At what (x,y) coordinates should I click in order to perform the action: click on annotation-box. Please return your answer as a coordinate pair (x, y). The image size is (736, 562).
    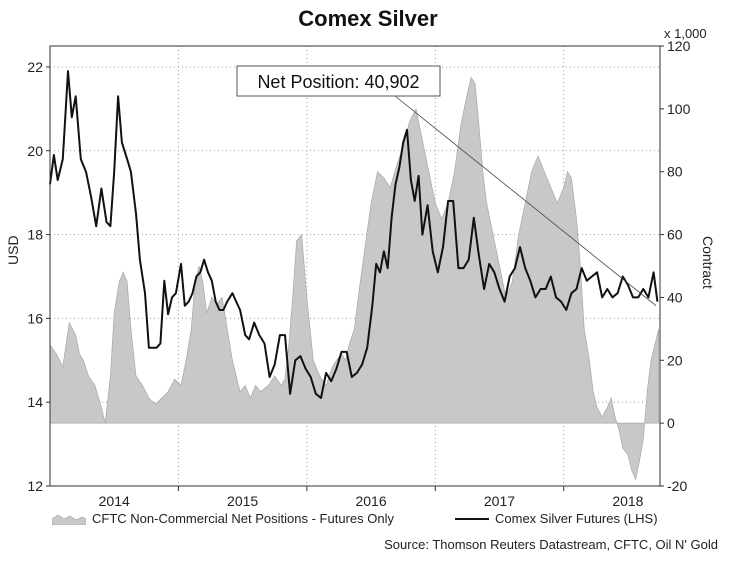
    Looking at the image, I should click on (338, 81).